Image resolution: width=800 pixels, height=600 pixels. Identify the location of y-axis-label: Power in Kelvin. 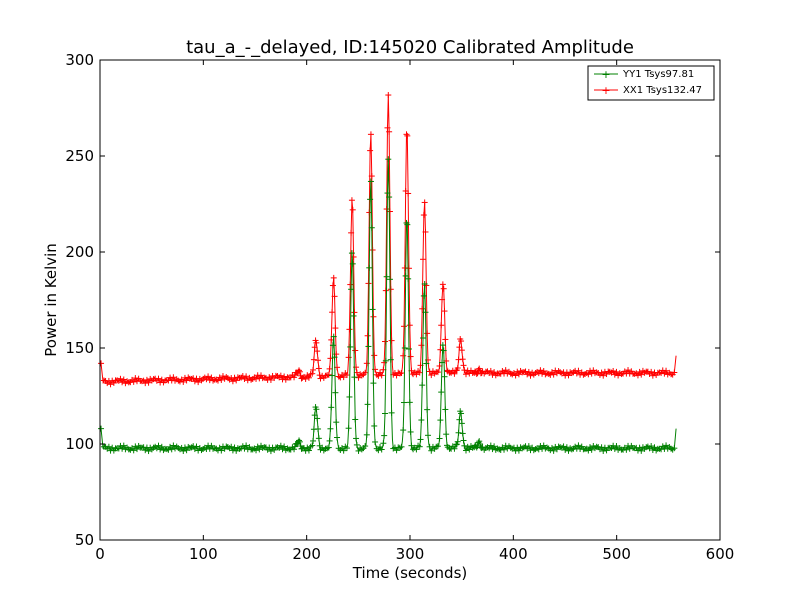
(51, 300).